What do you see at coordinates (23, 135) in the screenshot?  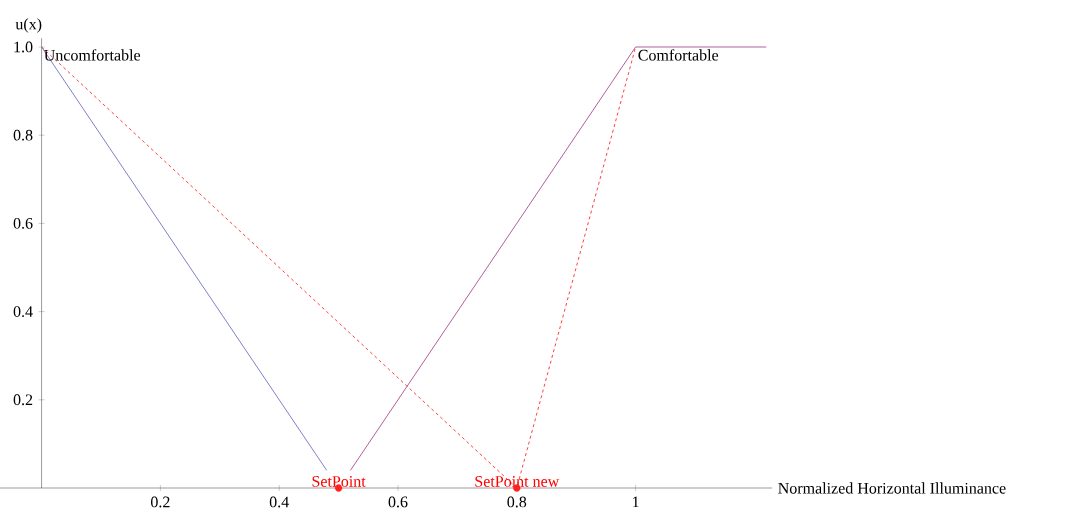 I see `y-tick-label: 0.8` at bounding box center [23, 135].